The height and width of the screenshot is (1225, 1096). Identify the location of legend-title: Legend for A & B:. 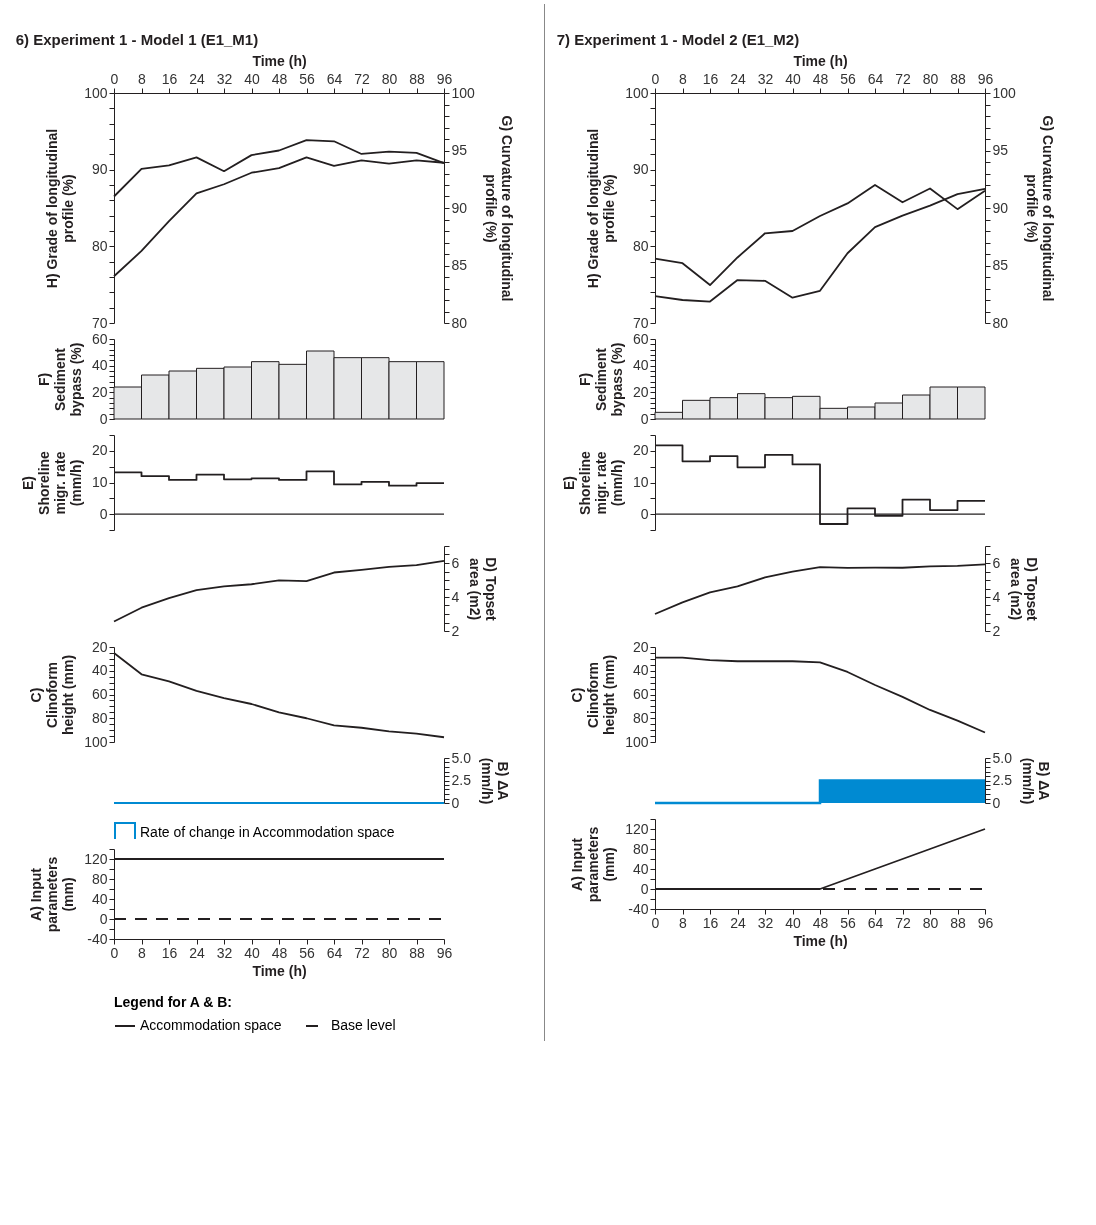
(173, 1002).